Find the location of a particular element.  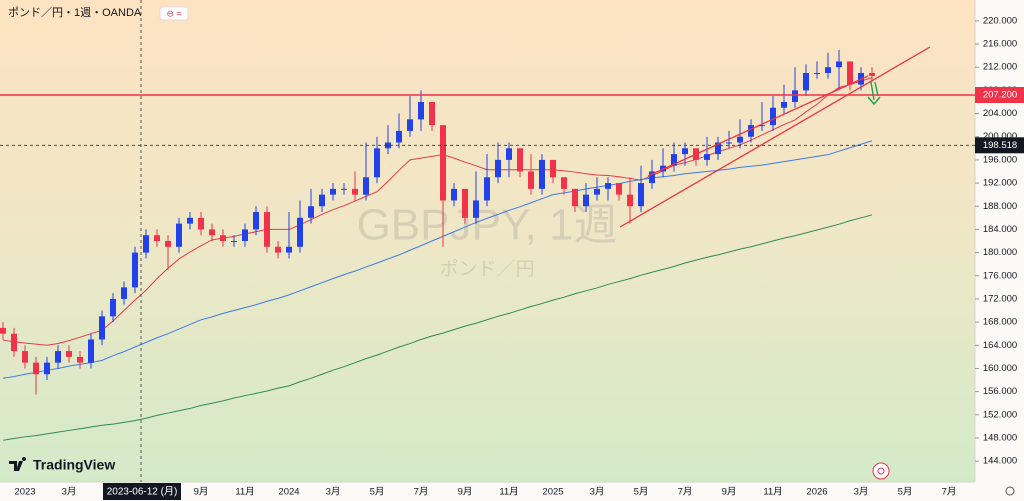

arrow is located at coordinates (874, 93).